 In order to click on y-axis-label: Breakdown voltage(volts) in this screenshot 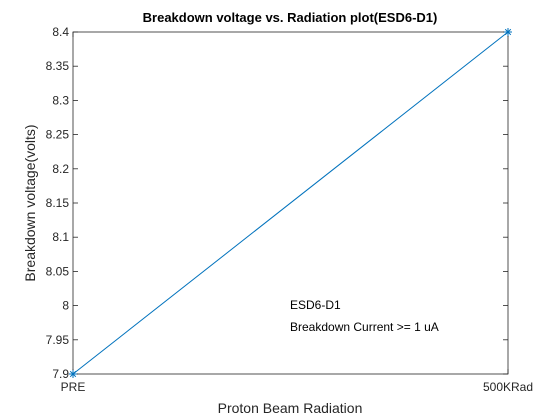, I will do `click(30, 202)`.